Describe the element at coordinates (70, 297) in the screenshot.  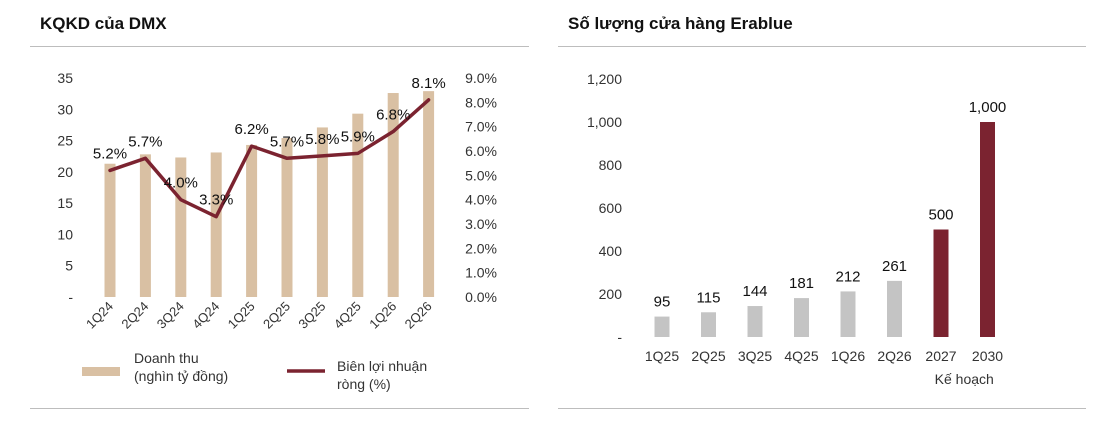
I see `left-axis-tick-label: -` at that location.